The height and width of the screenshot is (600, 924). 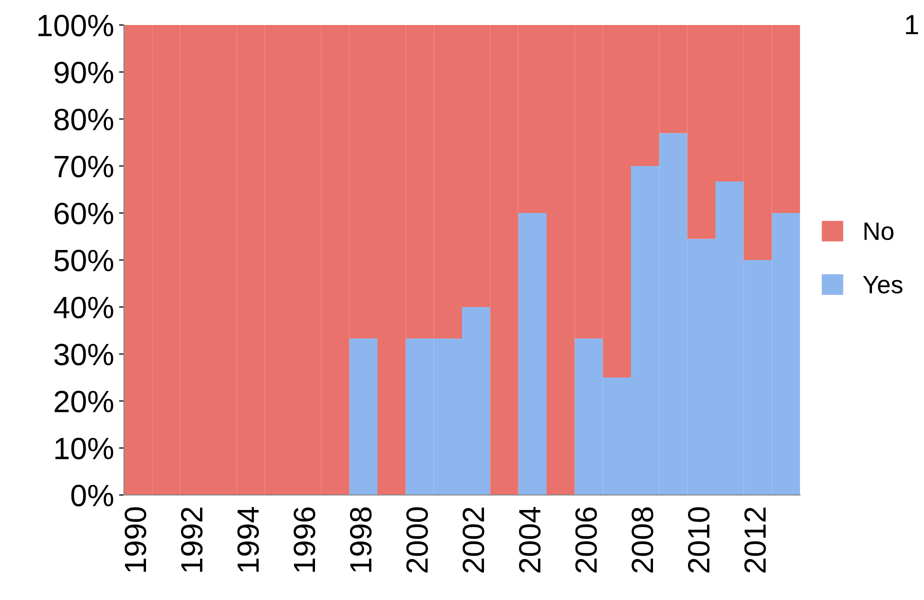 What do you see at coordinates (305, 539) in the screenshot?
I see `x-tick-label: 1996` at bounding box center [305, 539].